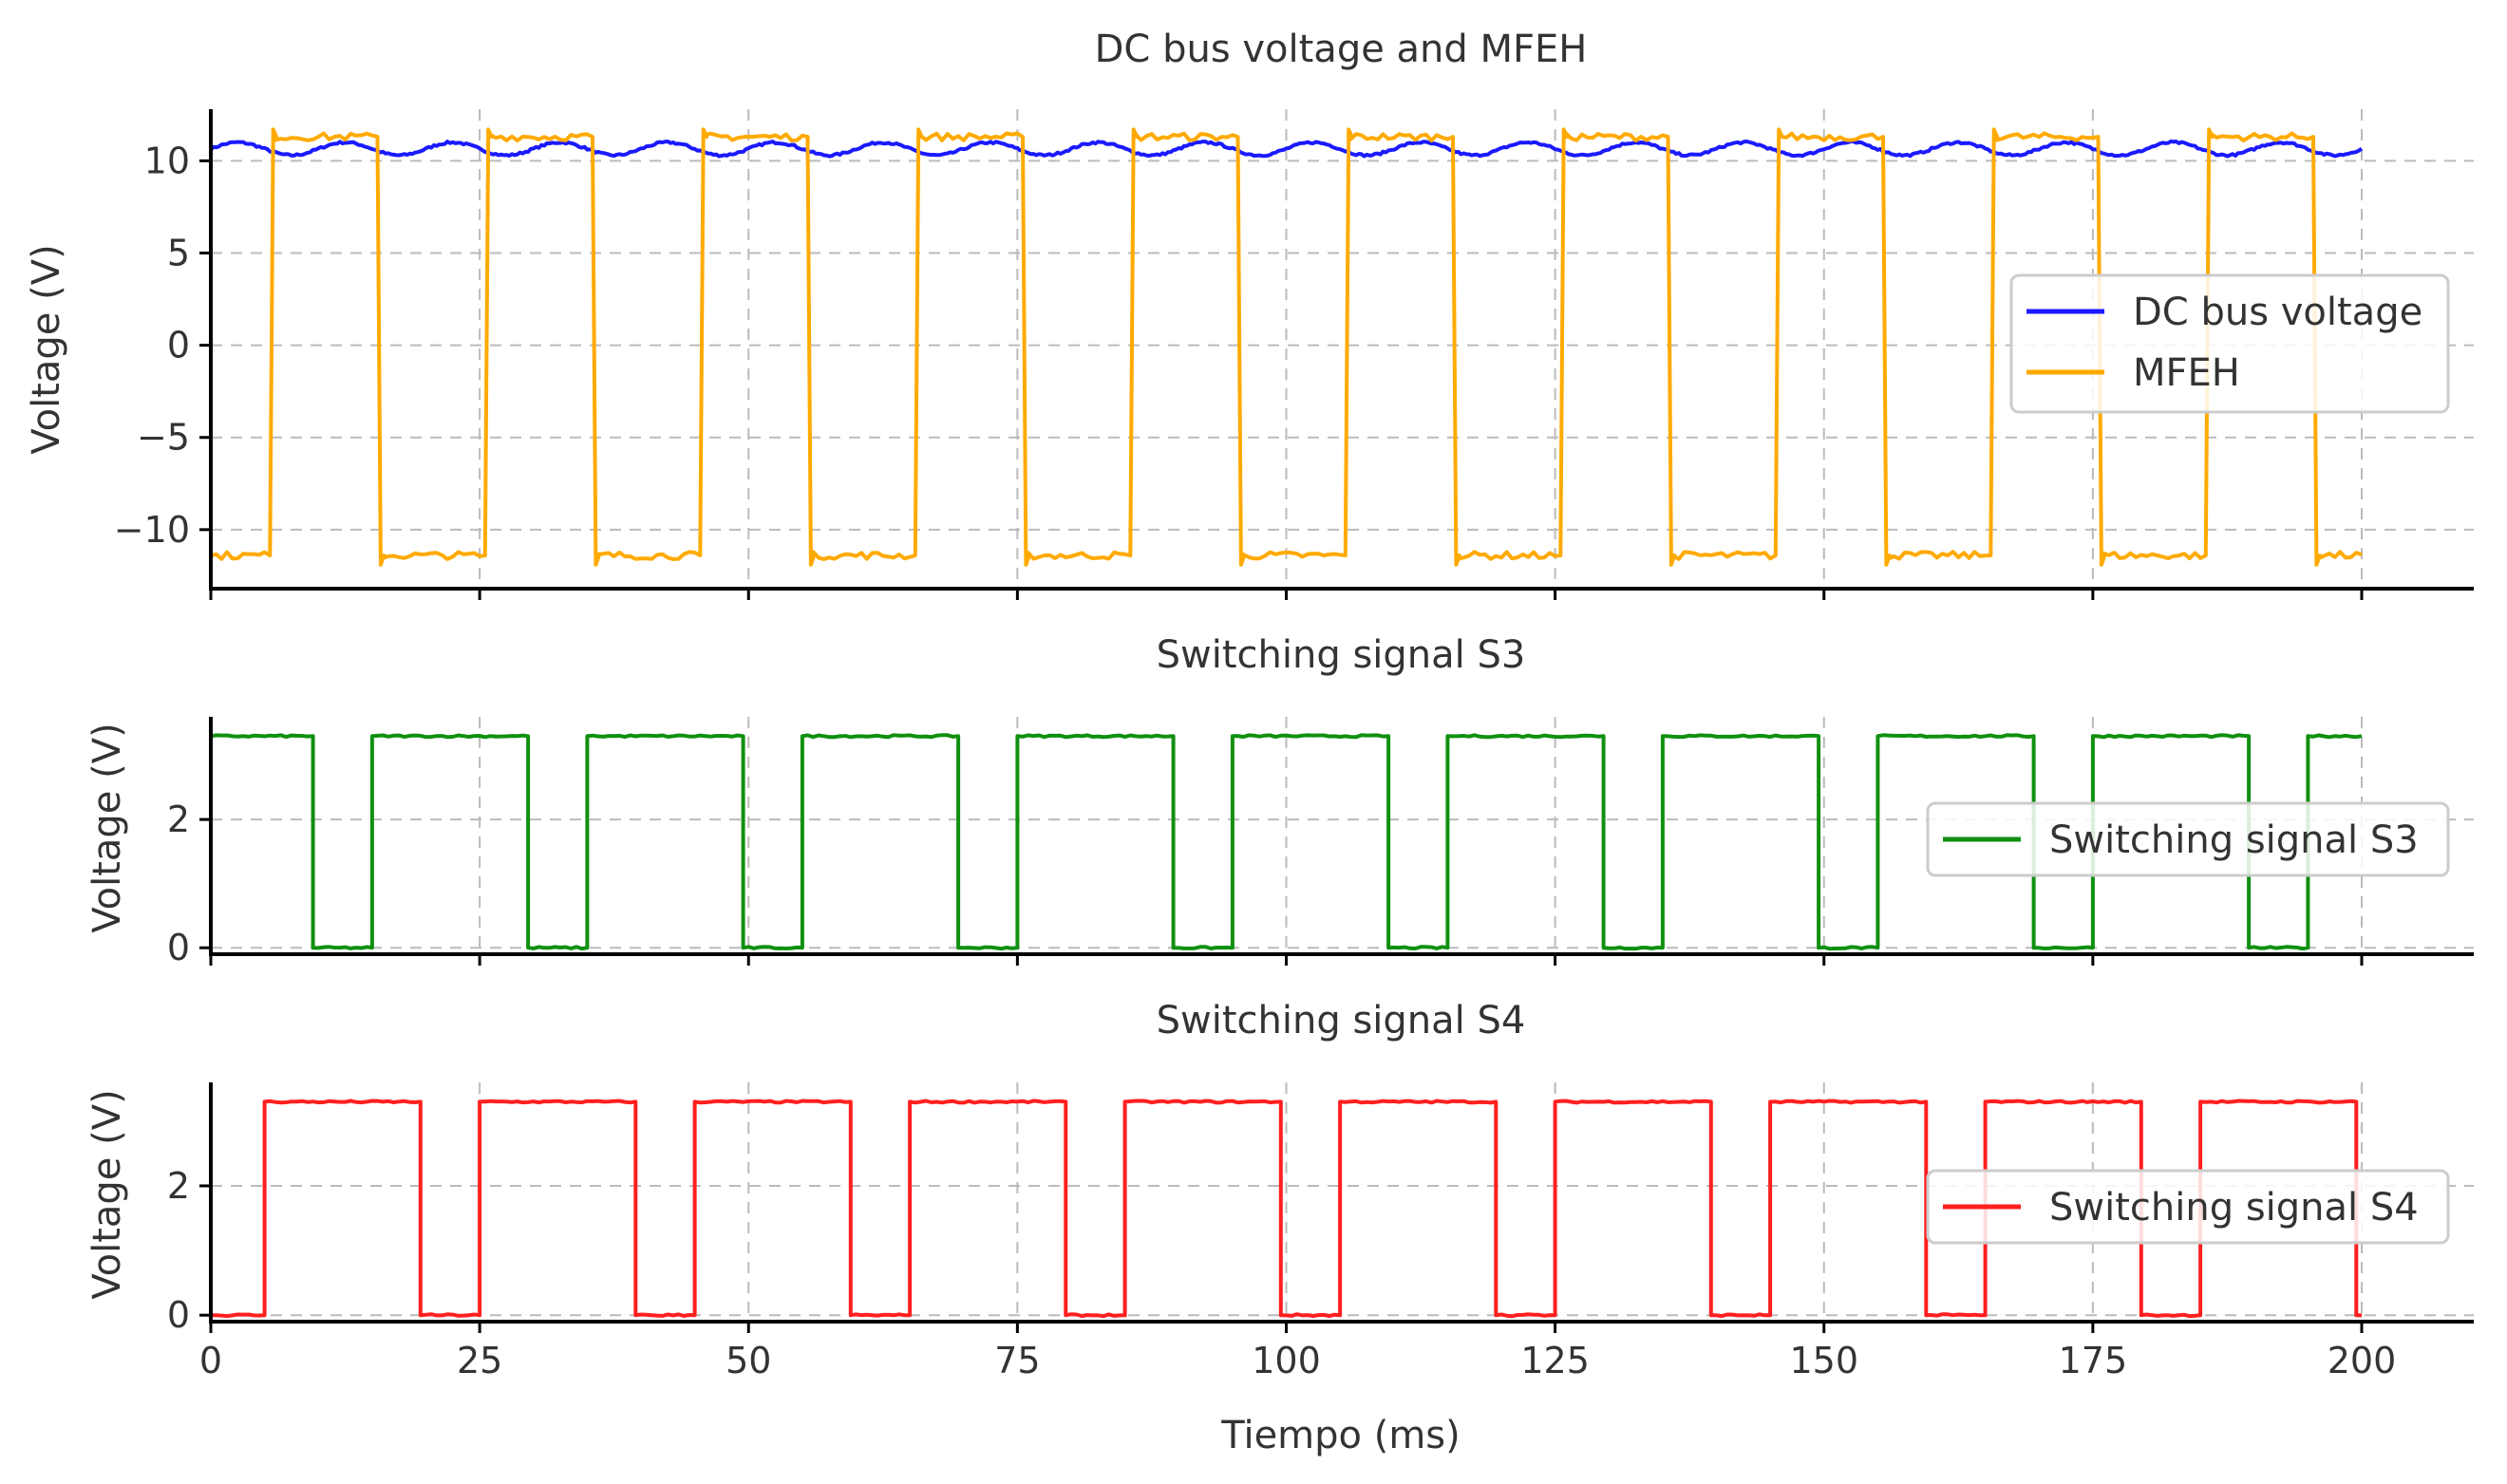 The image size is (2507, 1484). Describe the element at coordinates (167, 161) in the screenshot. I see `y-tick-label: 10` at that location.